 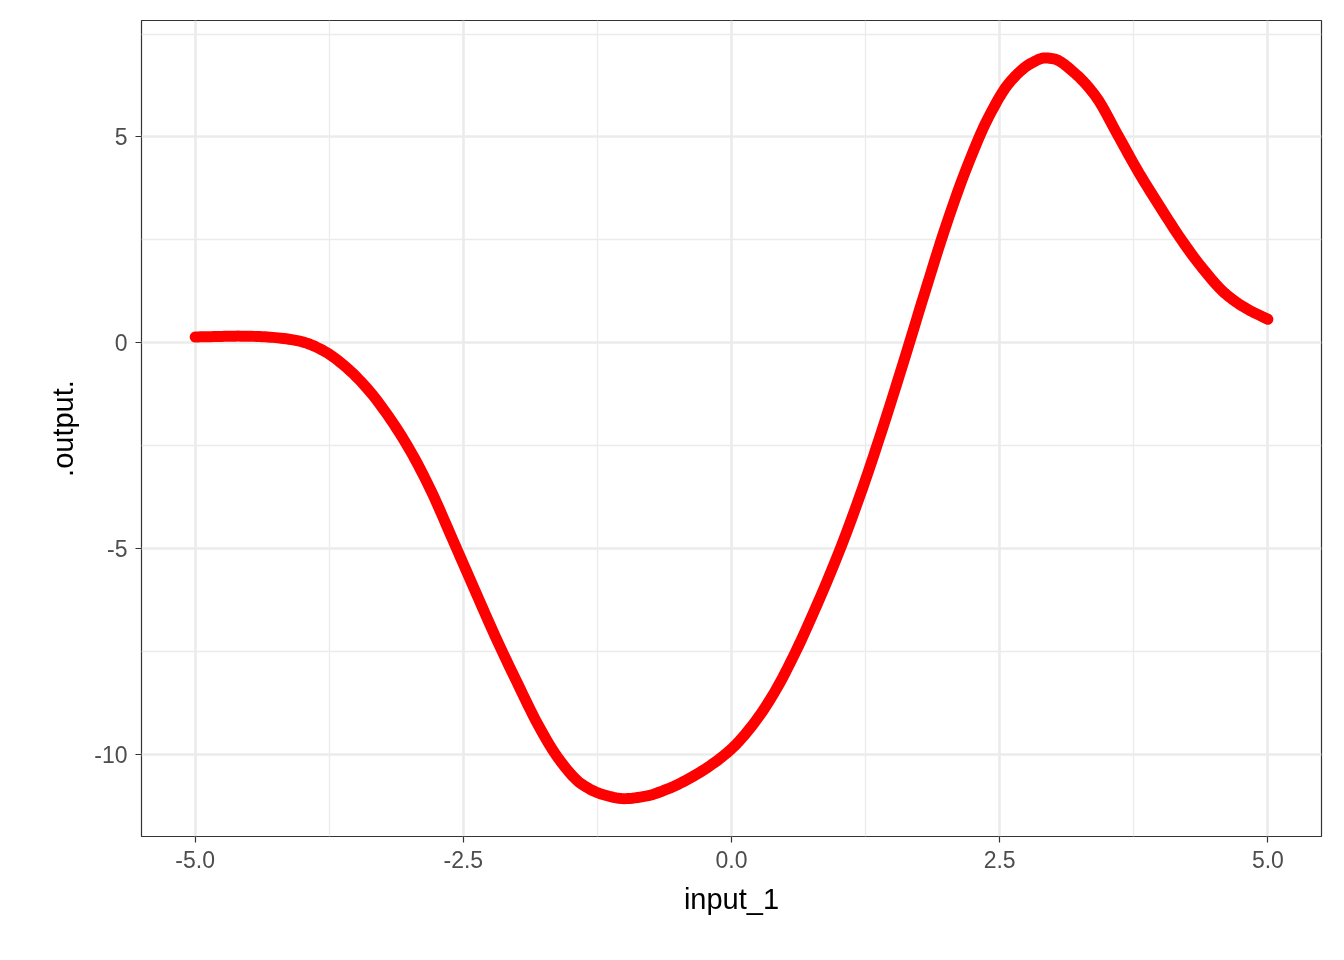 I want to click on y-tick-label: -5, so click(x=117, y=548).